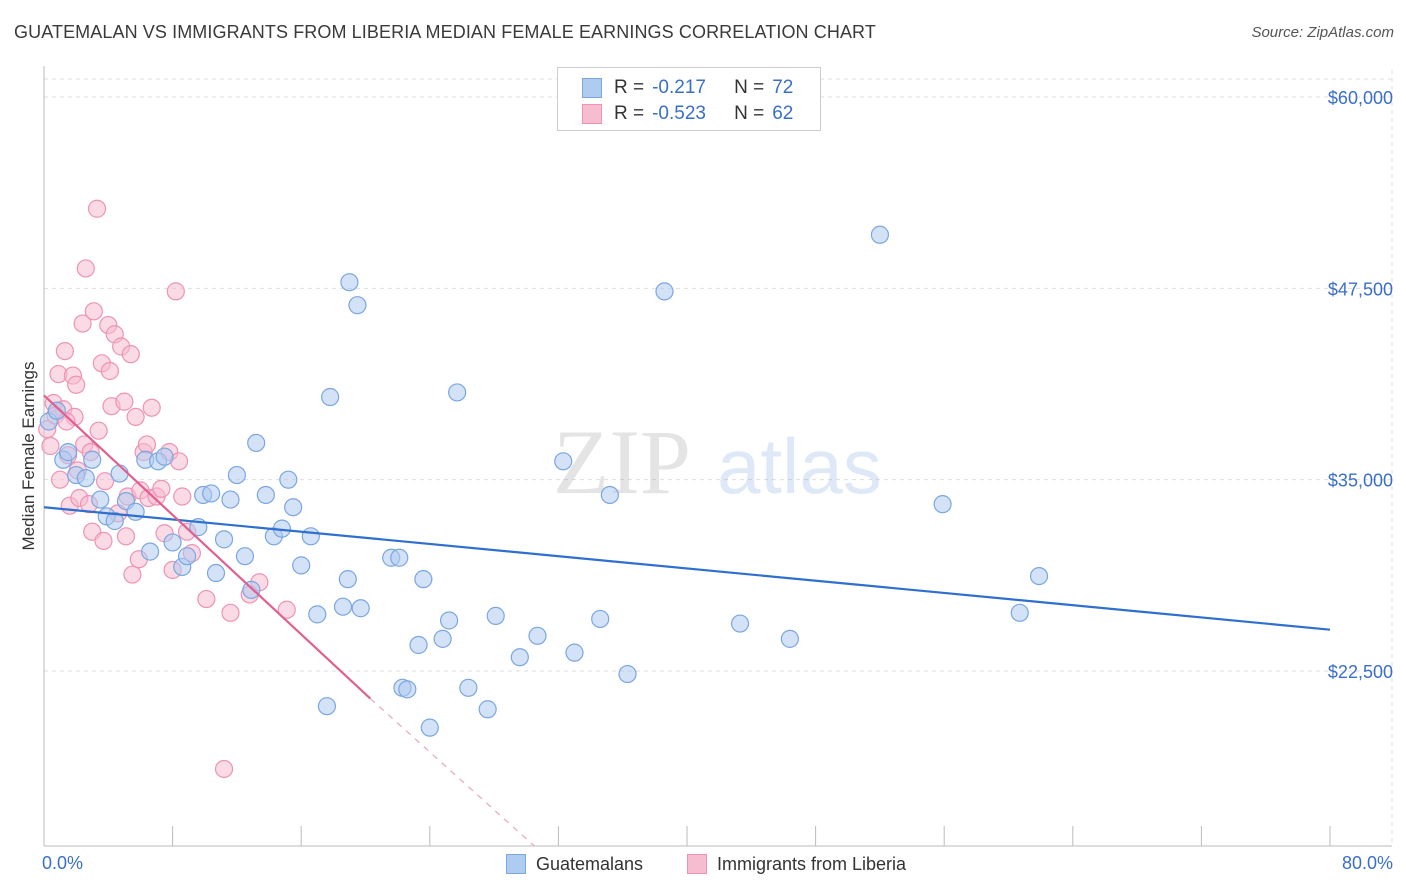  What do you see at coordinates (1360, 385) in the screenshot?
I see `y-tick-labels: $22,500 $35,000 $47,500 $60,000` at bounding box center [1360, 385].